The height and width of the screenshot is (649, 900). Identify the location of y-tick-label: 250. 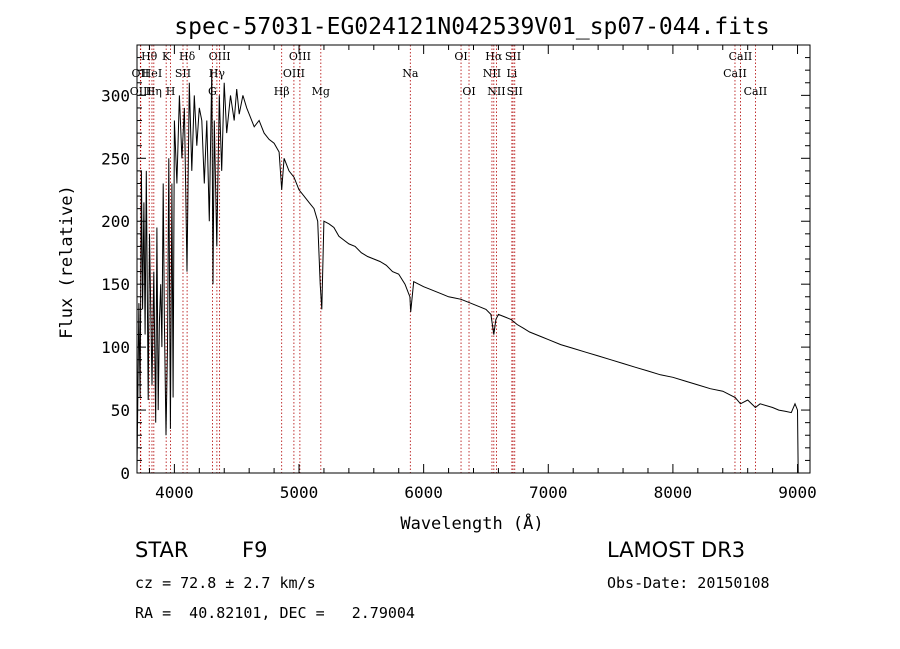
(115, 158).